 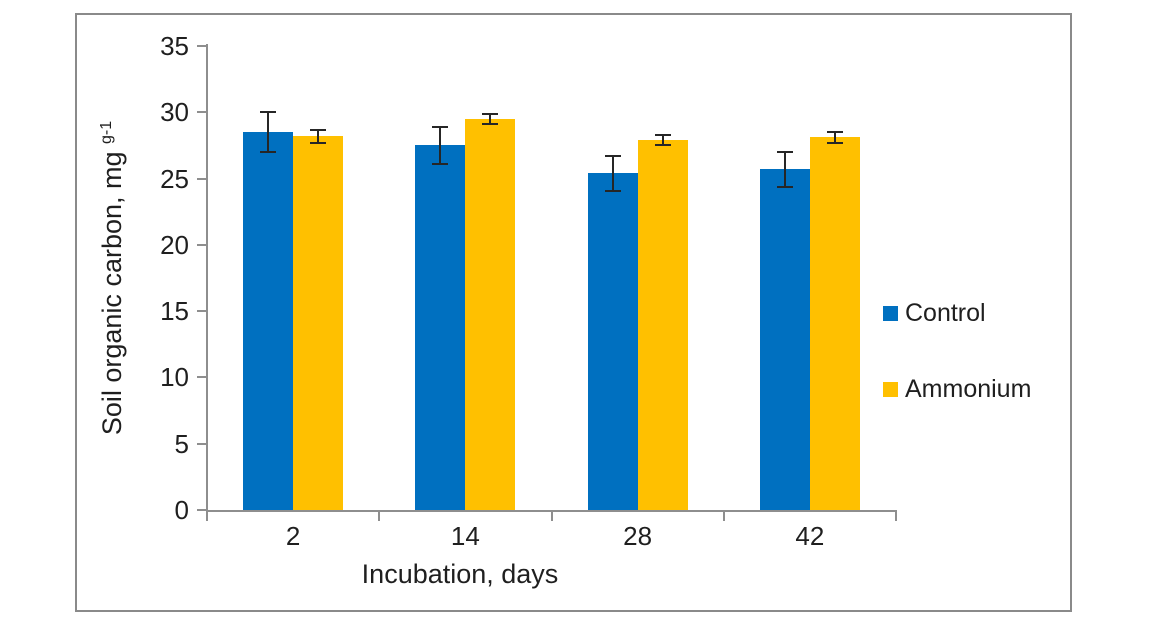 What do you see at coordinates (490, 314) in the screenshot?
I see `bar-ammonium-day14` at bounding box center [490, 314].